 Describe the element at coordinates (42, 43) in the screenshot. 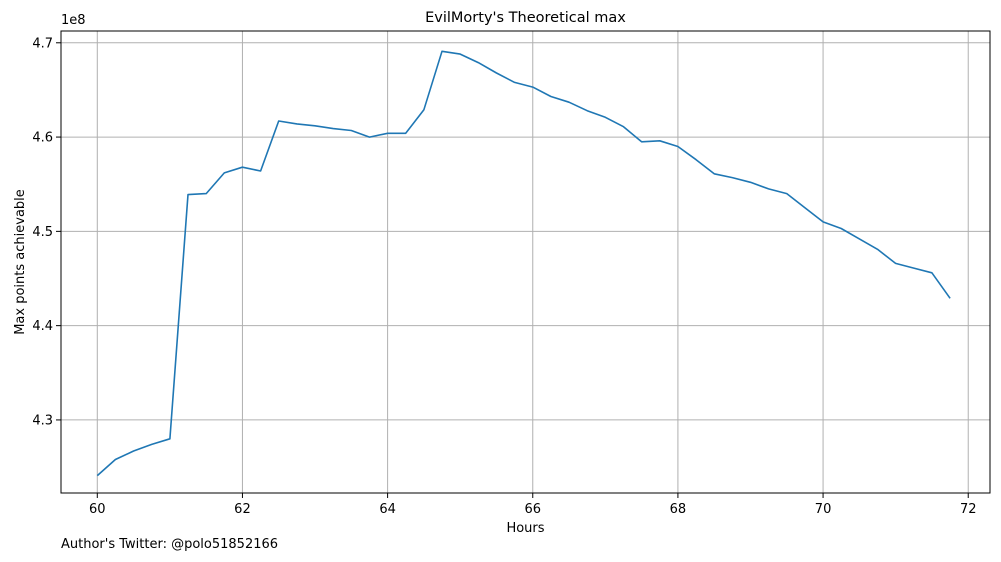

I see `y-tick-label: 4.7` at that location.